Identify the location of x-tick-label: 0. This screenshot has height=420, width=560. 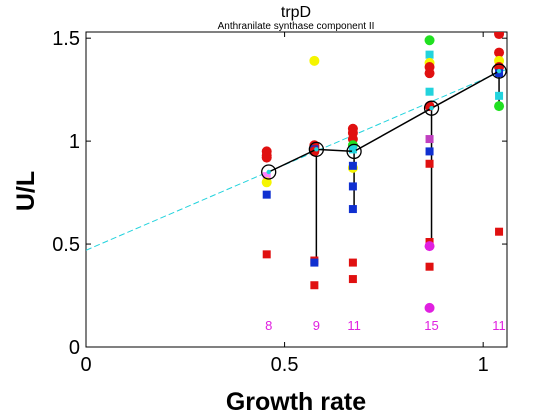
(85, 365).